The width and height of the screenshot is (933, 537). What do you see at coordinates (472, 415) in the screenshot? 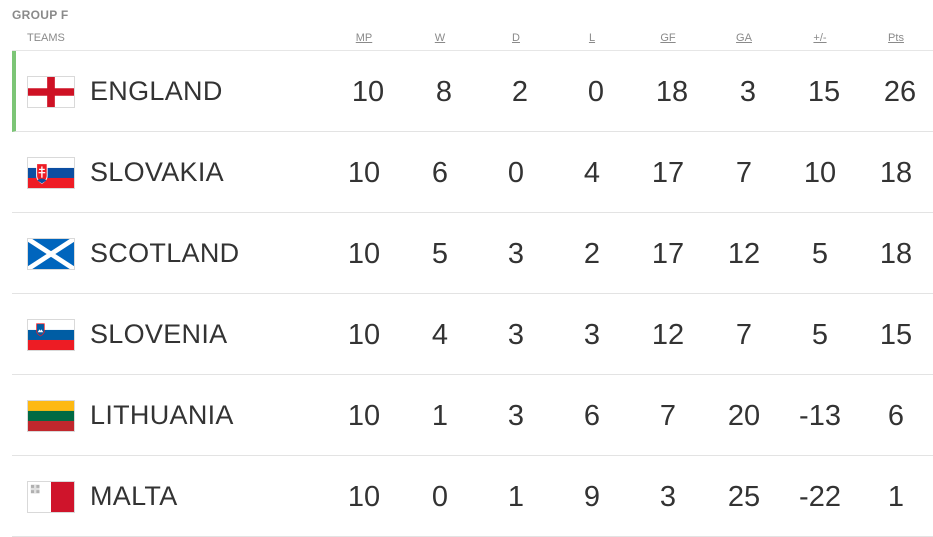
I see `table-row: LITHUANIA 10 1 3 6 7 20 -13 6` at bounding box center [472, 415].